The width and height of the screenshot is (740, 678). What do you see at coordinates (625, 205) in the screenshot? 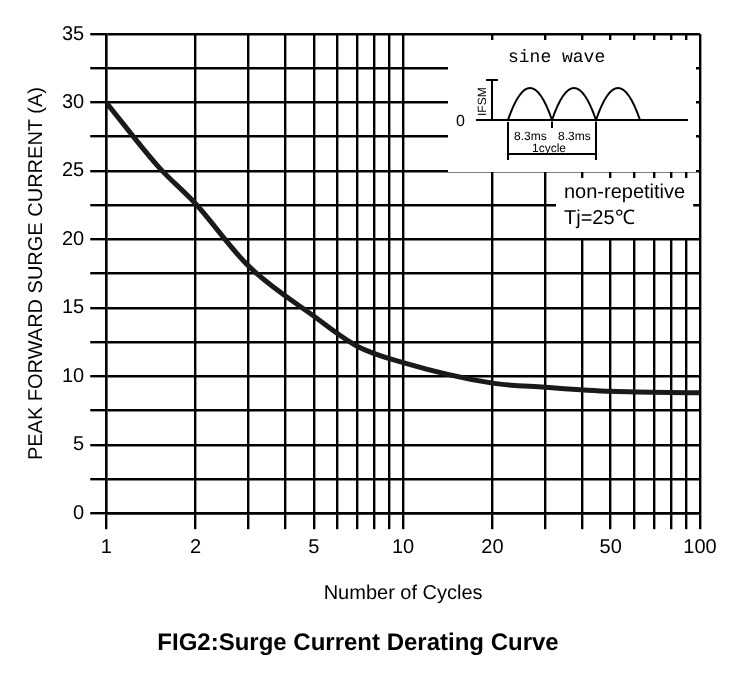
I see `annotation: non-repetitive Tj=25℃` at bounding box center [625, 205].